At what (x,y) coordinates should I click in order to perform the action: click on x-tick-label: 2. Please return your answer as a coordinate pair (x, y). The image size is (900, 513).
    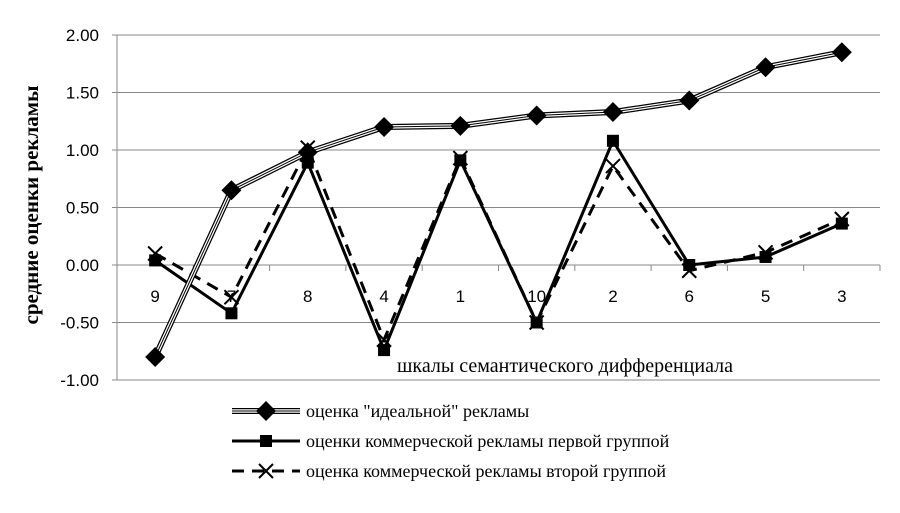
    Looking at the image, I should click on (612, 296).